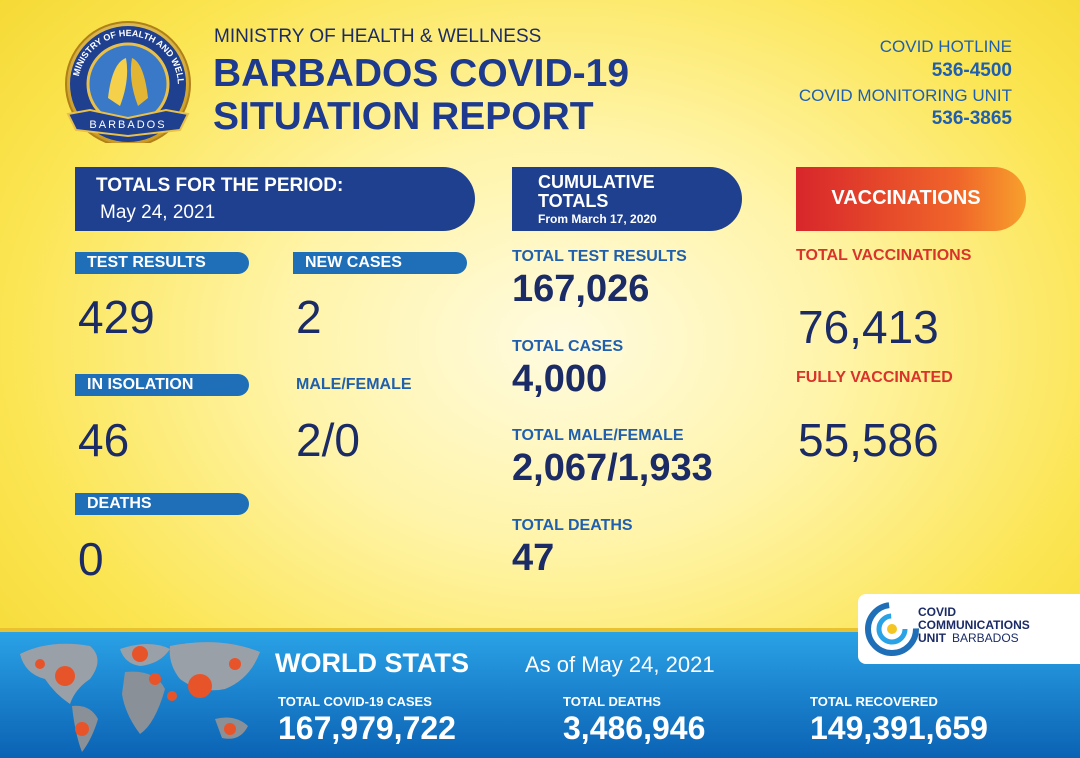 The height and width of the screenshot is (758, 1080). I want to click on ccu-emblem, so click(892, 629).